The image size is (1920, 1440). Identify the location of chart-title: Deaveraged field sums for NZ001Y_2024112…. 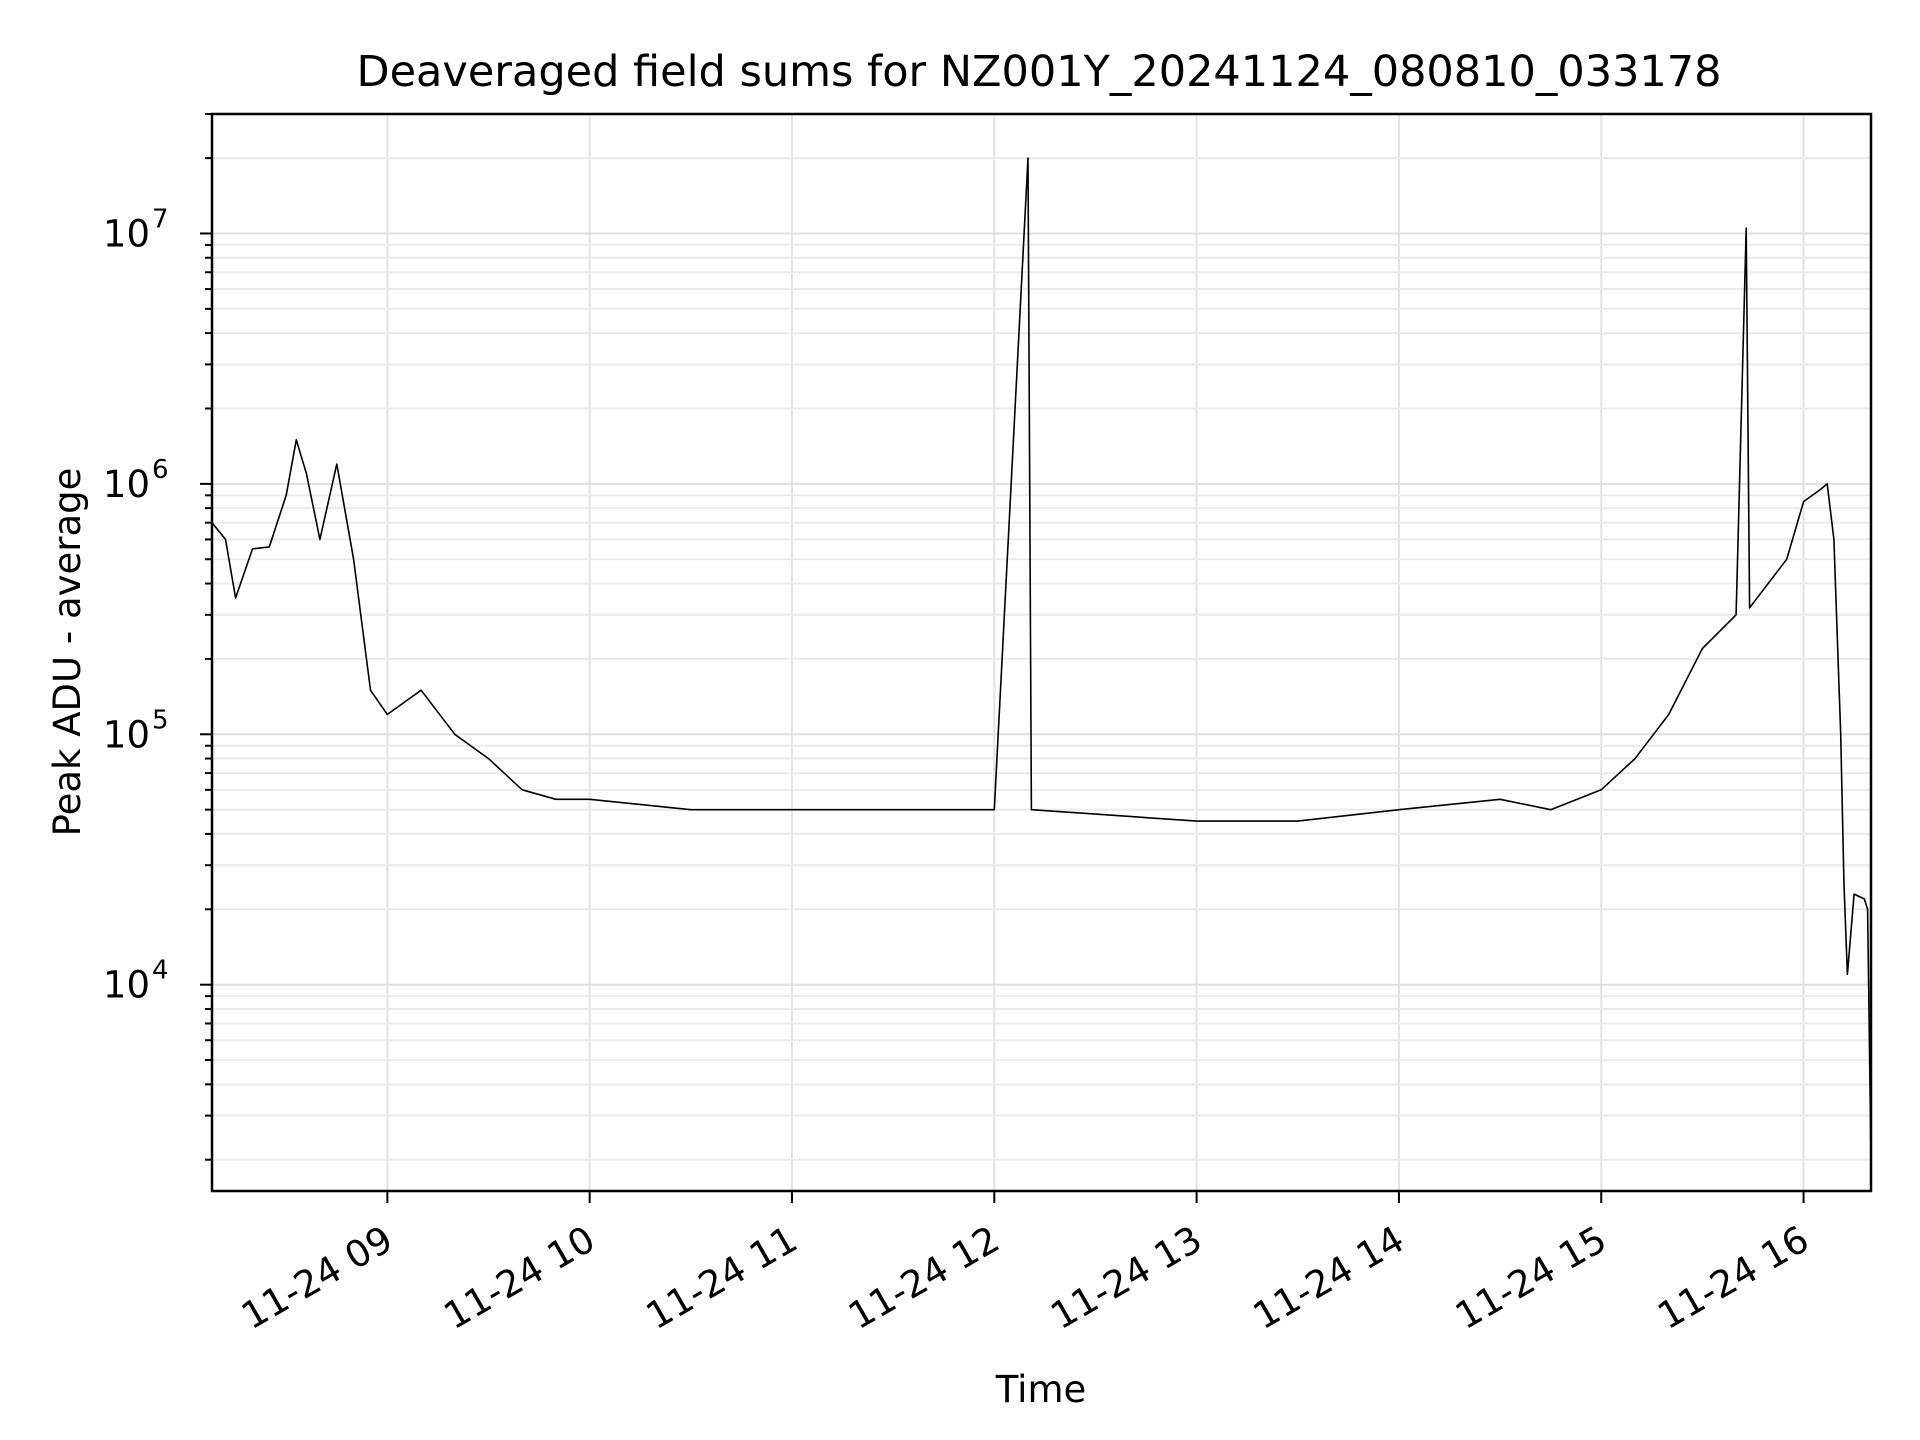
(1038, 72).